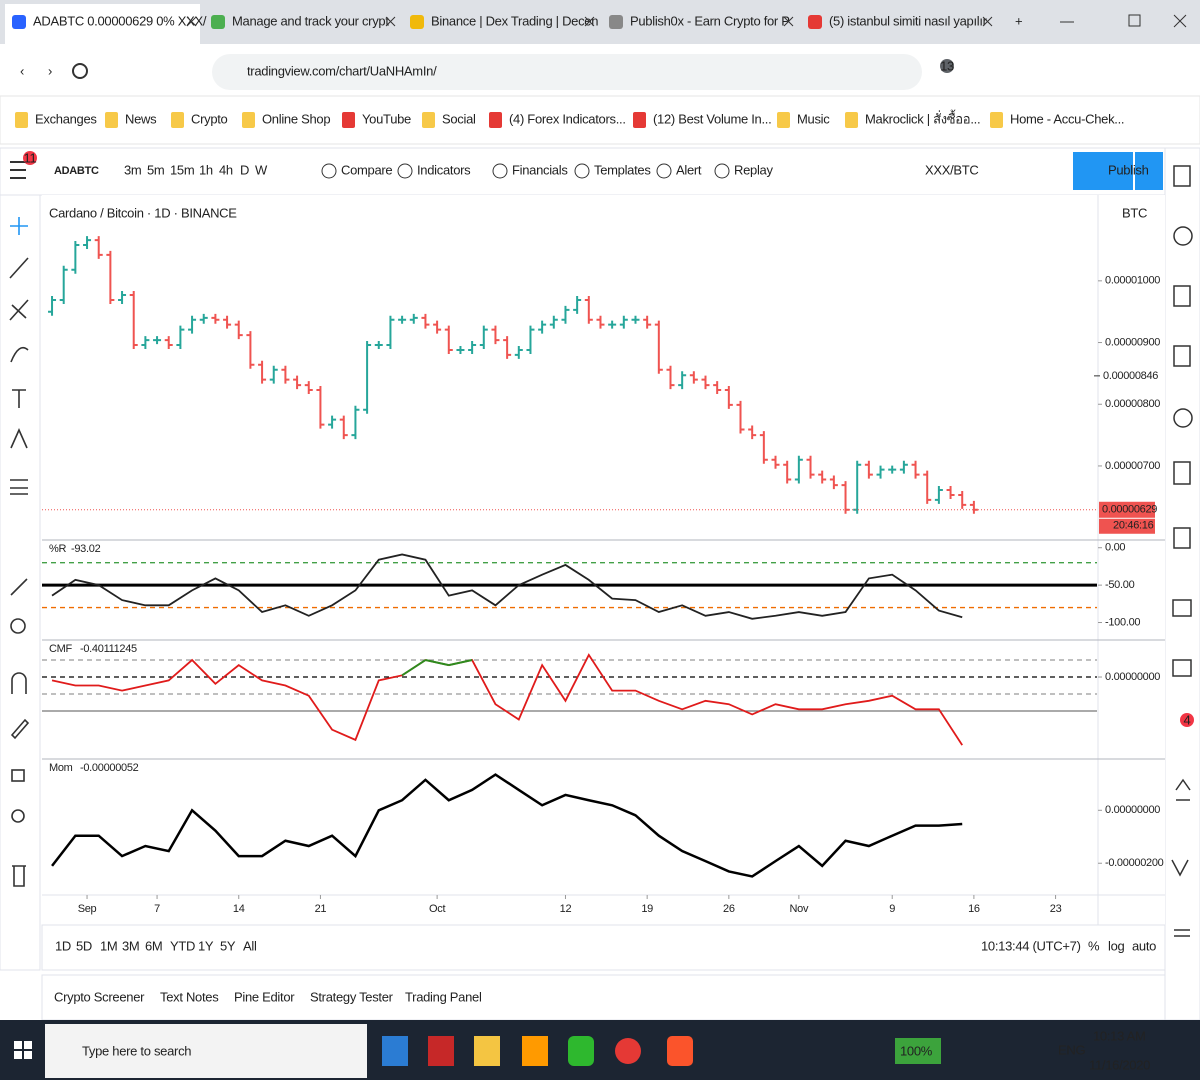 The height and width of the screenshot is (1080, 1200). I want to click on toolbar-button: Templates, so click(623, 169).